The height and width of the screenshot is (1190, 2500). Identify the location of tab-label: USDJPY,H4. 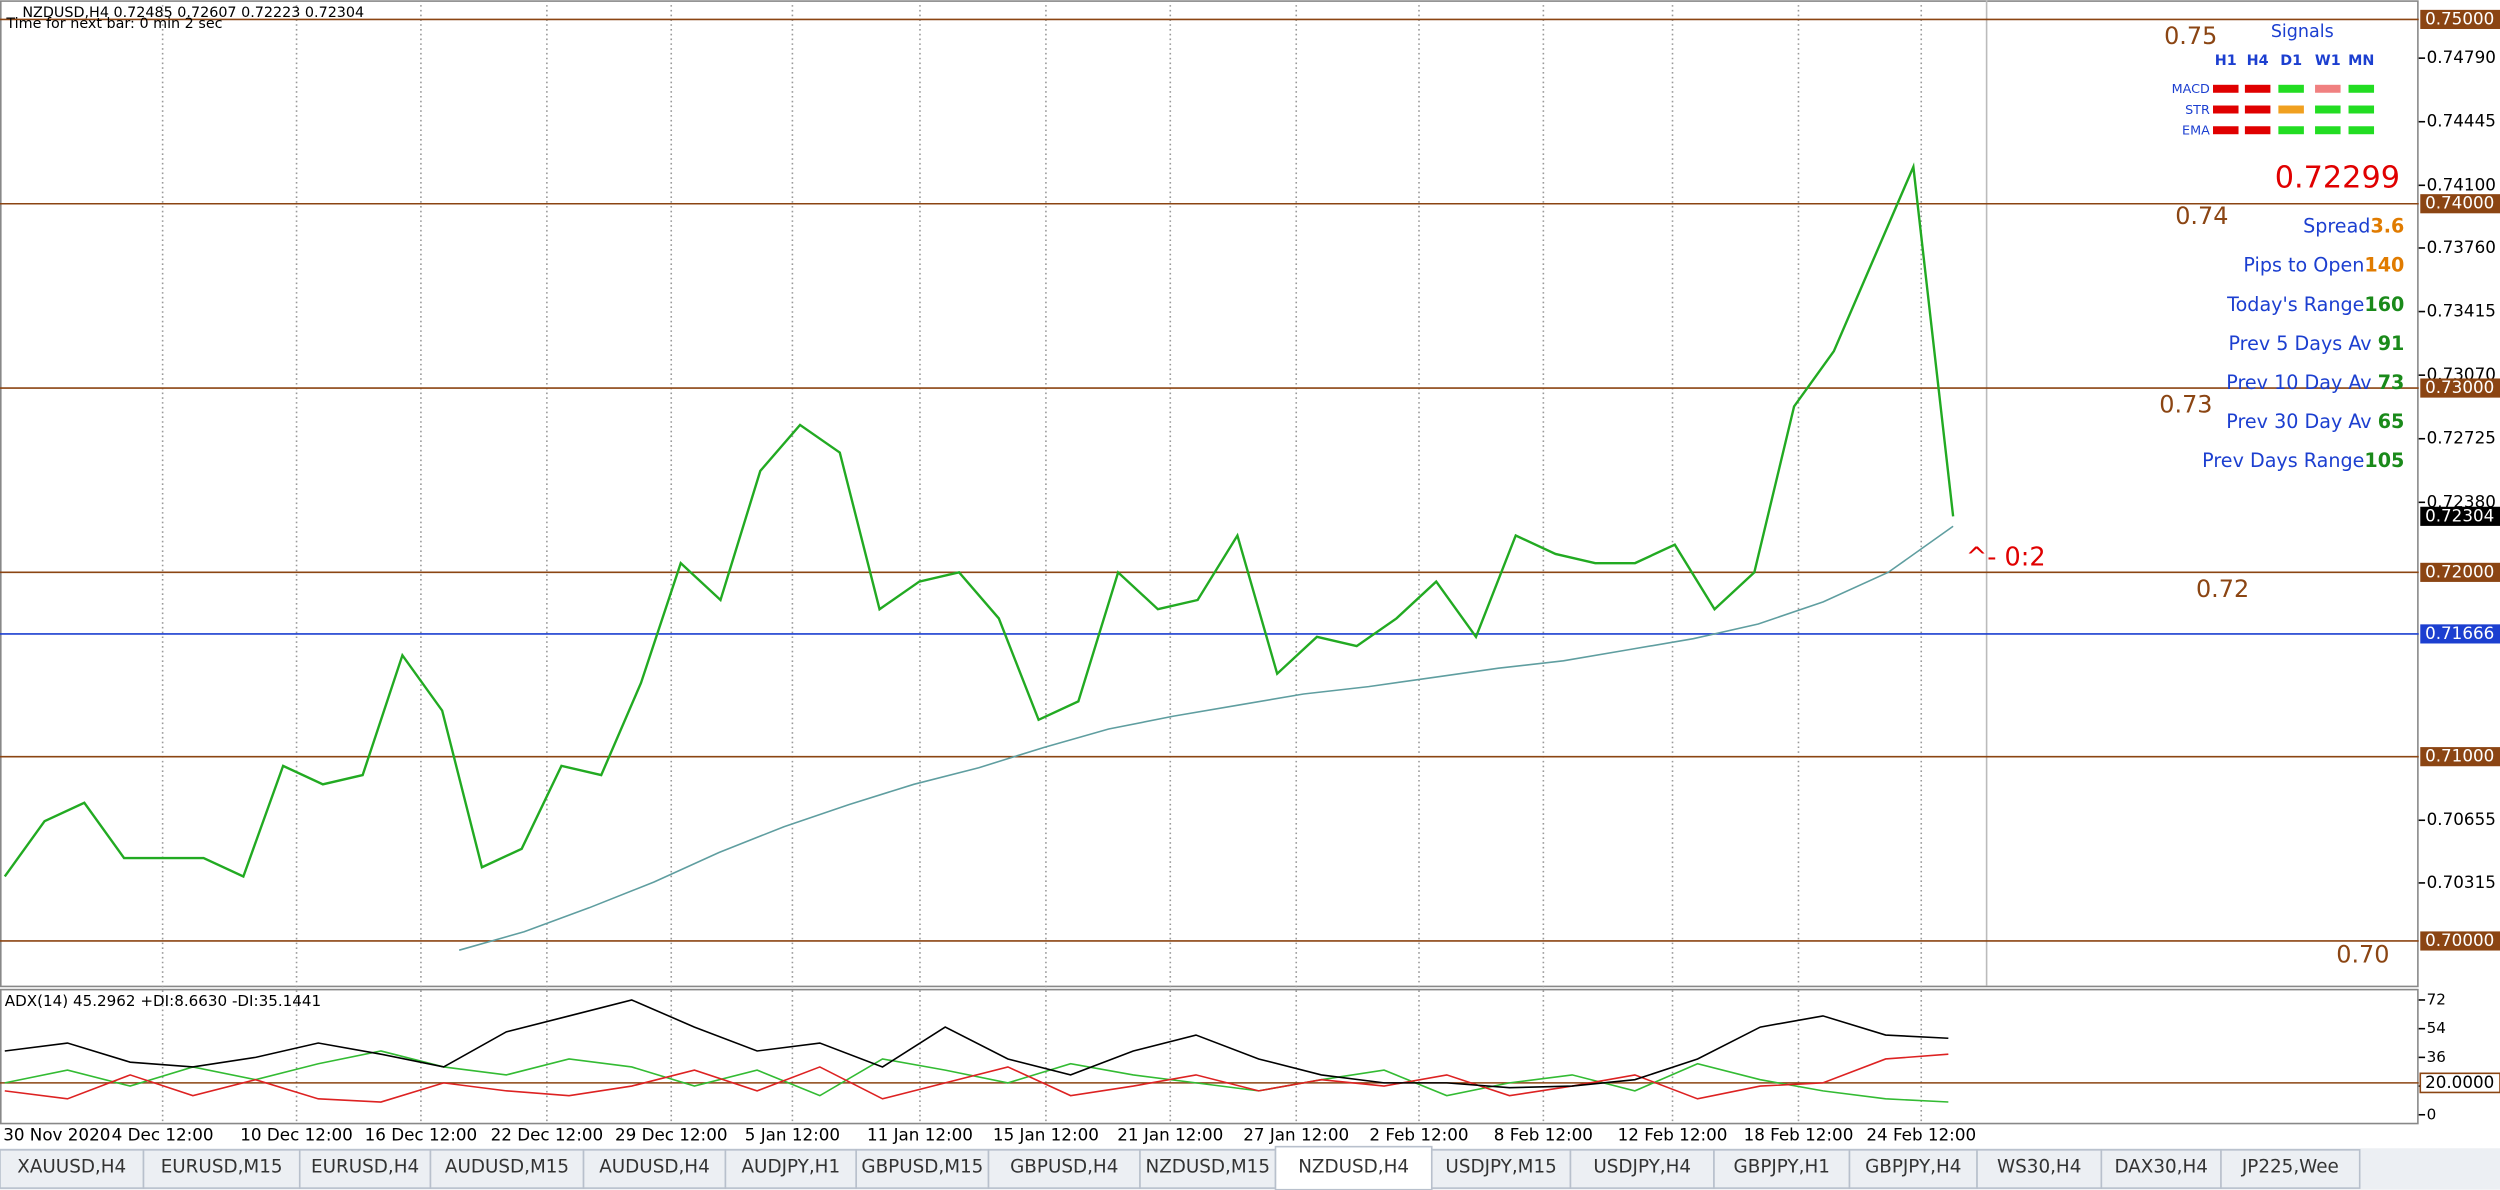
(1642, 1166).